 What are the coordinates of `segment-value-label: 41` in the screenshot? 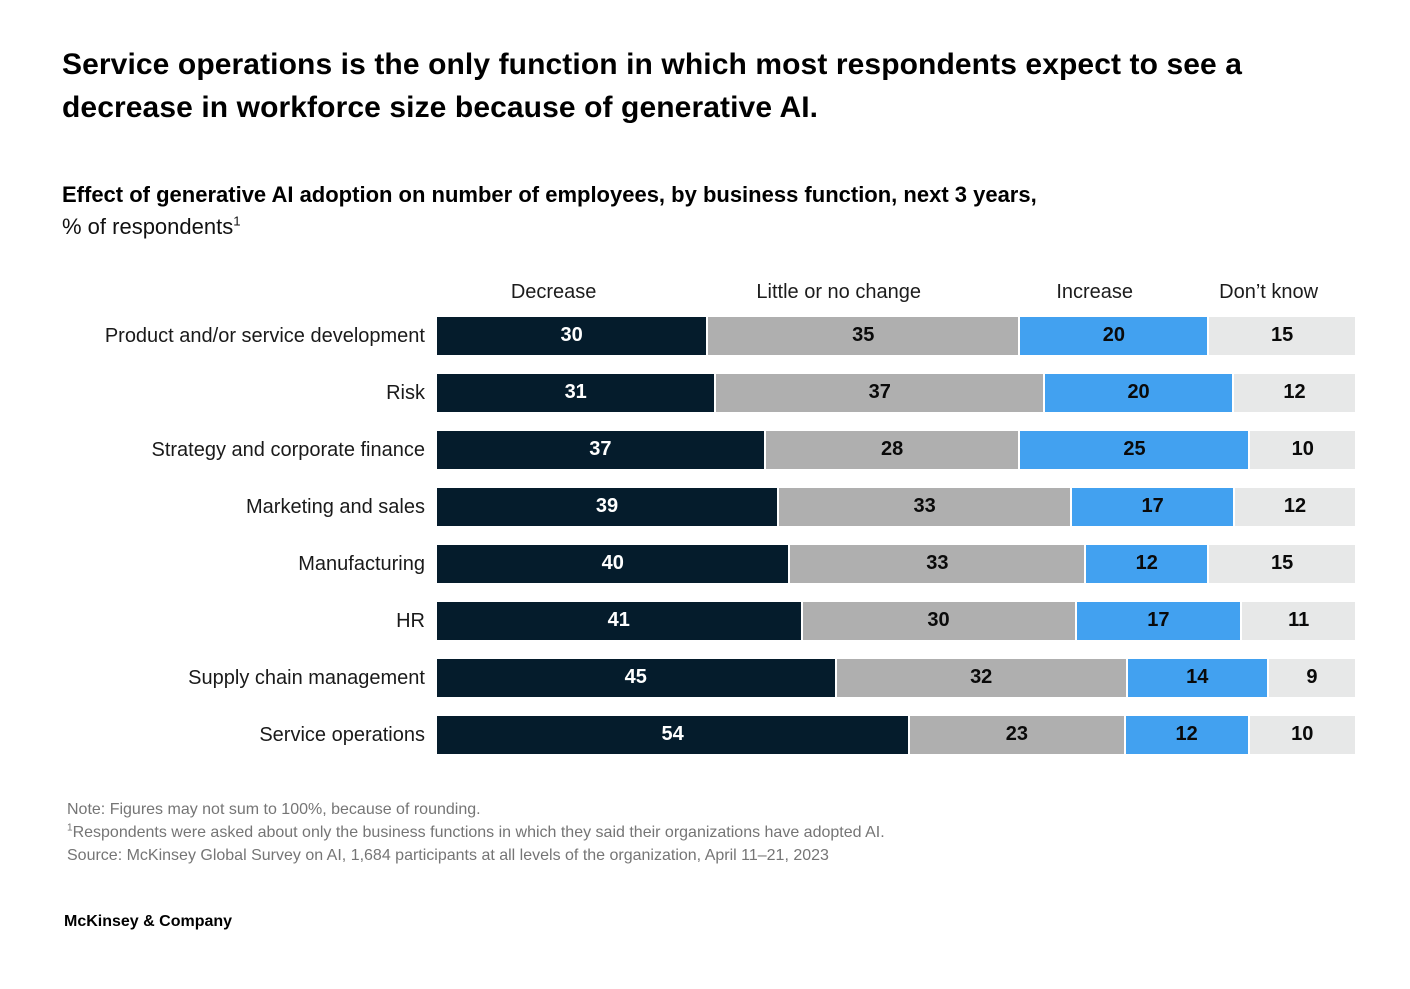 It's located at (618, 620).